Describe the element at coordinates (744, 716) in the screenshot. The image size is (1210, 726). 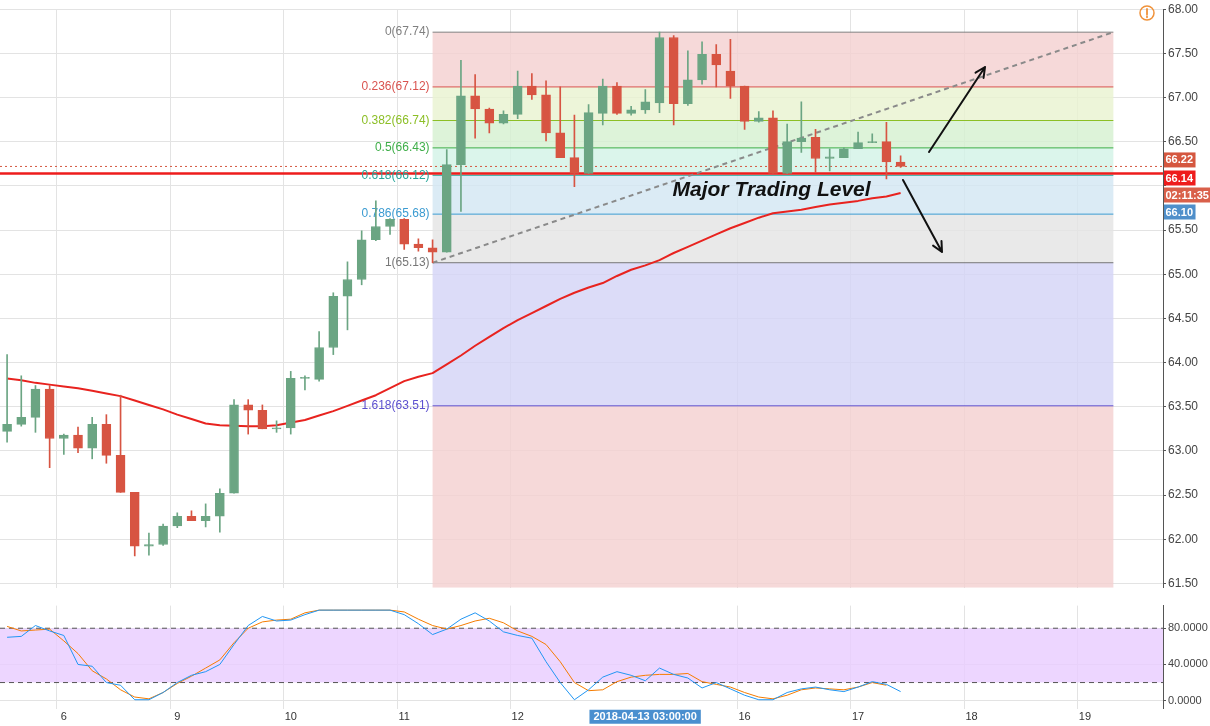
I see `x-tick-label: 16` at that location.